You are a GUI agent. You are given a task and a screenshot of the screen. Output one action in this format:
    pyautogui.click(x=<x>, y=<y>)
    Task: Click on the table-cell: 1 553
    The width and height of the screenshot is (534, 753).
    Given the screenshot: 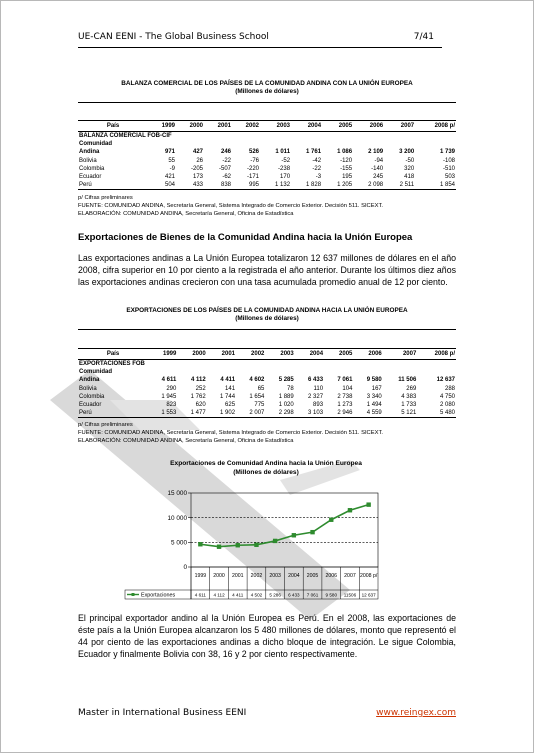 What is the action you would take?
    pyautogui.click(x=163, y=414)
    